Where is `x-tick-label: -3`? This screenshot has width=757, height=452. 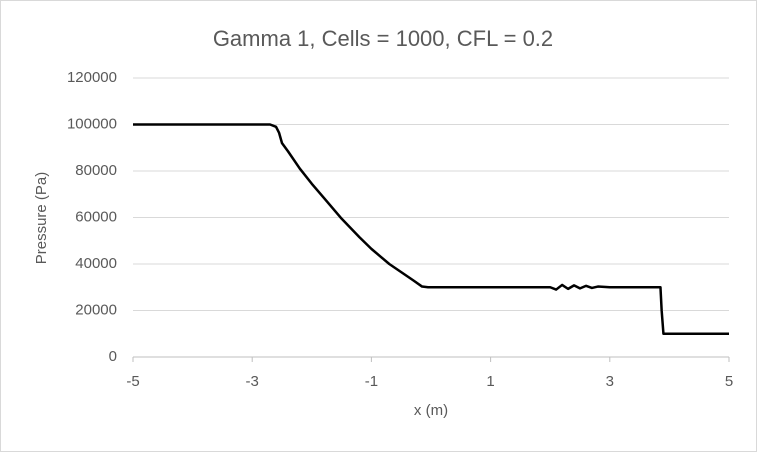
x-tick-label: -3 is located at coordinates (252, 381).